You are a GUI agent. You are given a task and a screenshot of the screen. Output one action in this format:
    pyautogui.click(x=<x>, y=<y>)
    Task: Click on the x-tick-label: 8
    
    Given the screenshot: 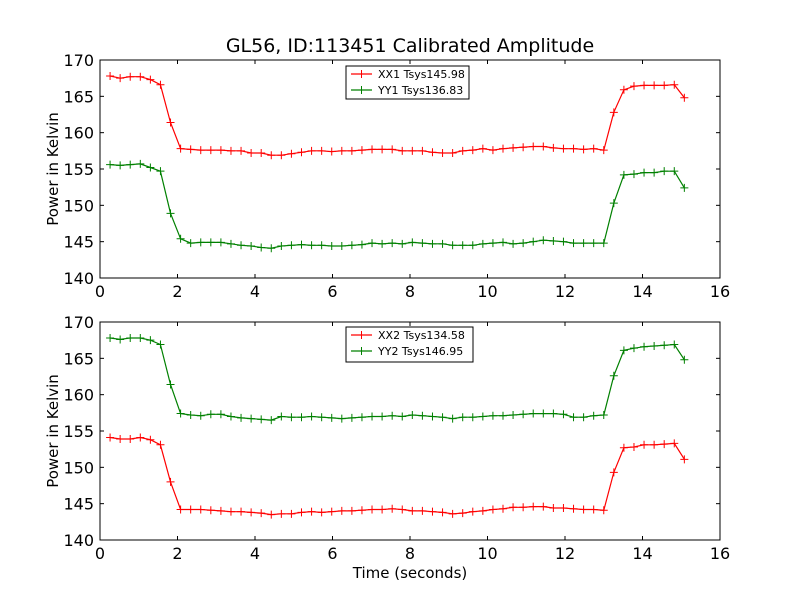 What is the action you would take?
    pyautogui.click(x=410, y=553)
    